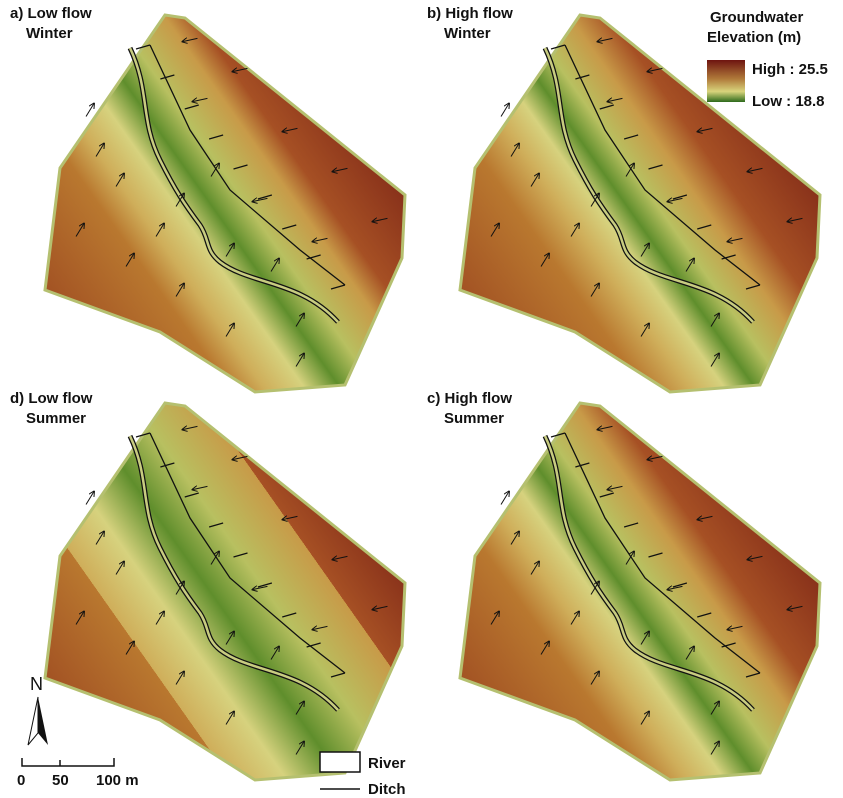 Image resolution: width=843 pixels, height=798 pixels. I want to click on panel-label: a) Low flow, so click(51, 13).